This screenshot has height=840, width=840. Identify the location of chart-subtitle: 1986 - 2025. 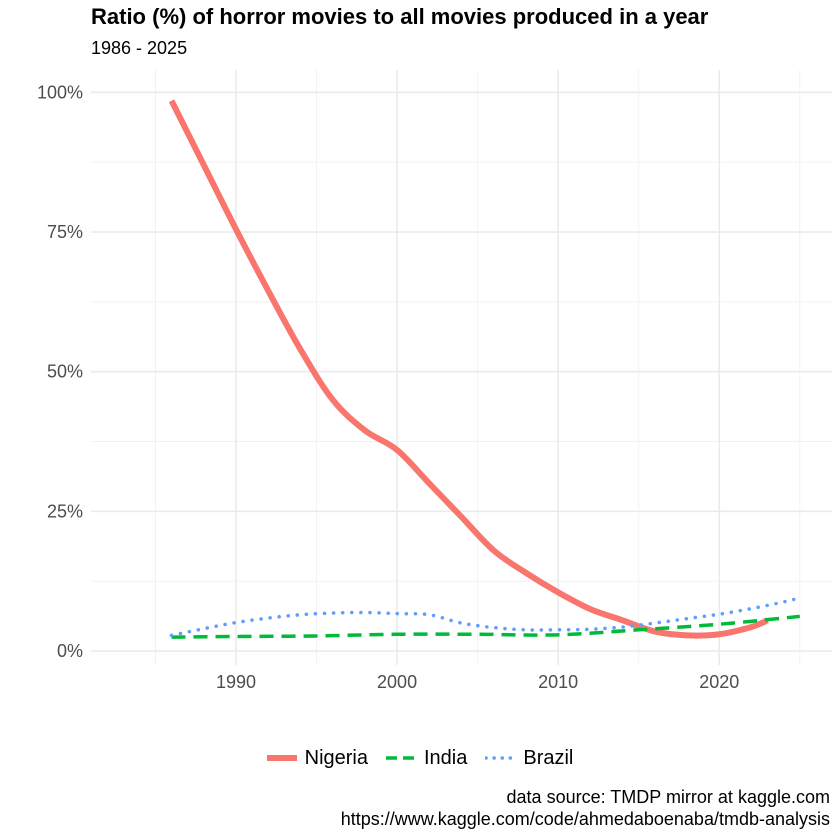
(139, 48).